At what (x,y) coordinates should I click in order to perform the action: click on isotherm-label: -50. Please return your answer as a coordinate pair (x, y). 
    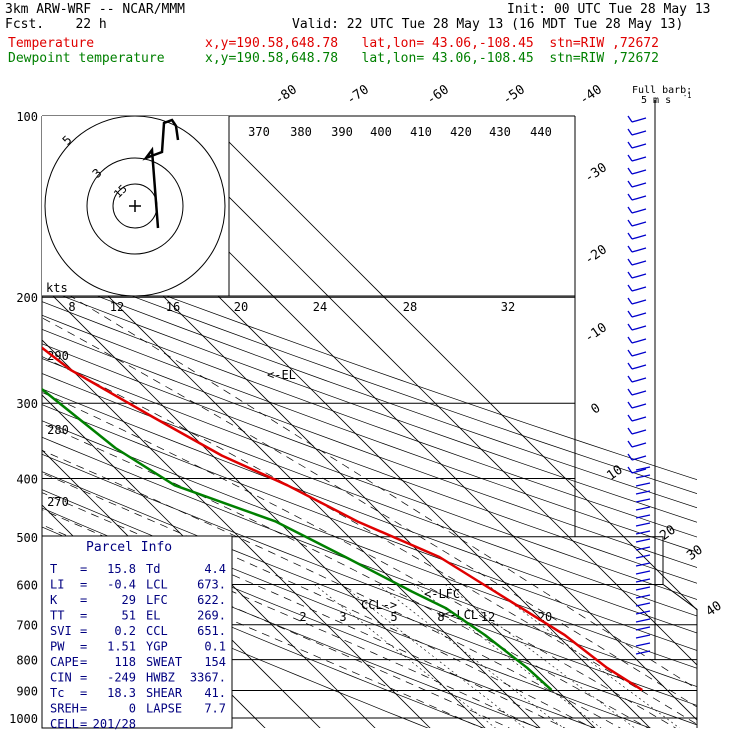
    Looking at the image, I should click on (514, 95).